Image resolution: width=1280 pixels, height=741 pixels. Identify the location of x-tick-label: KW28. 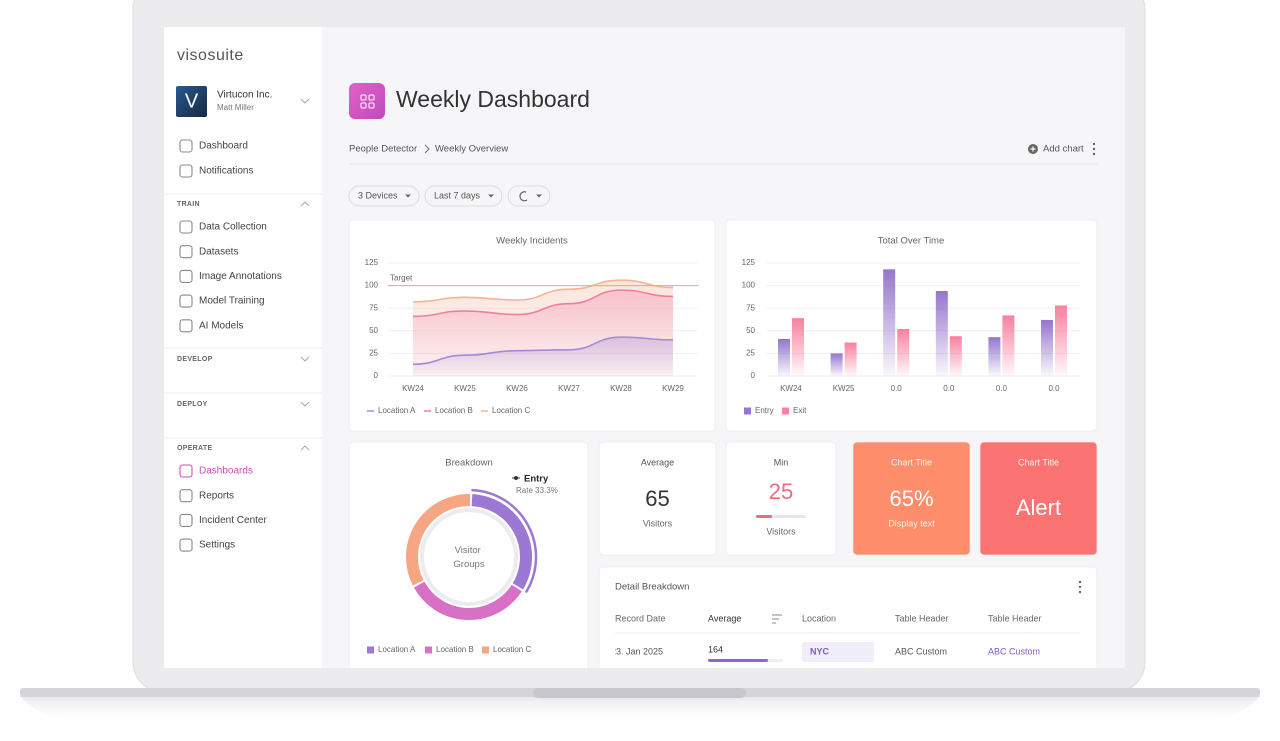
(621, 388).